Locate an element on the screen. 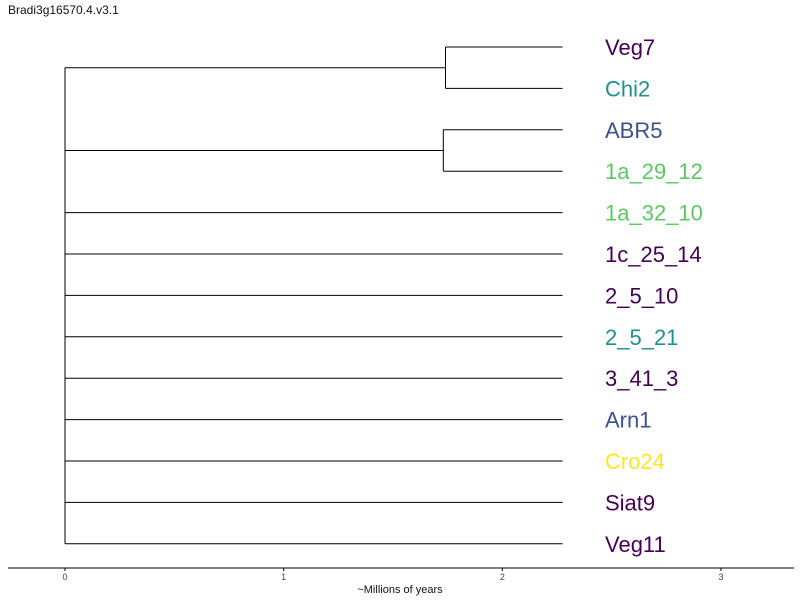  tip-label: 1a_32_10 is located at coordinates (654, 213).